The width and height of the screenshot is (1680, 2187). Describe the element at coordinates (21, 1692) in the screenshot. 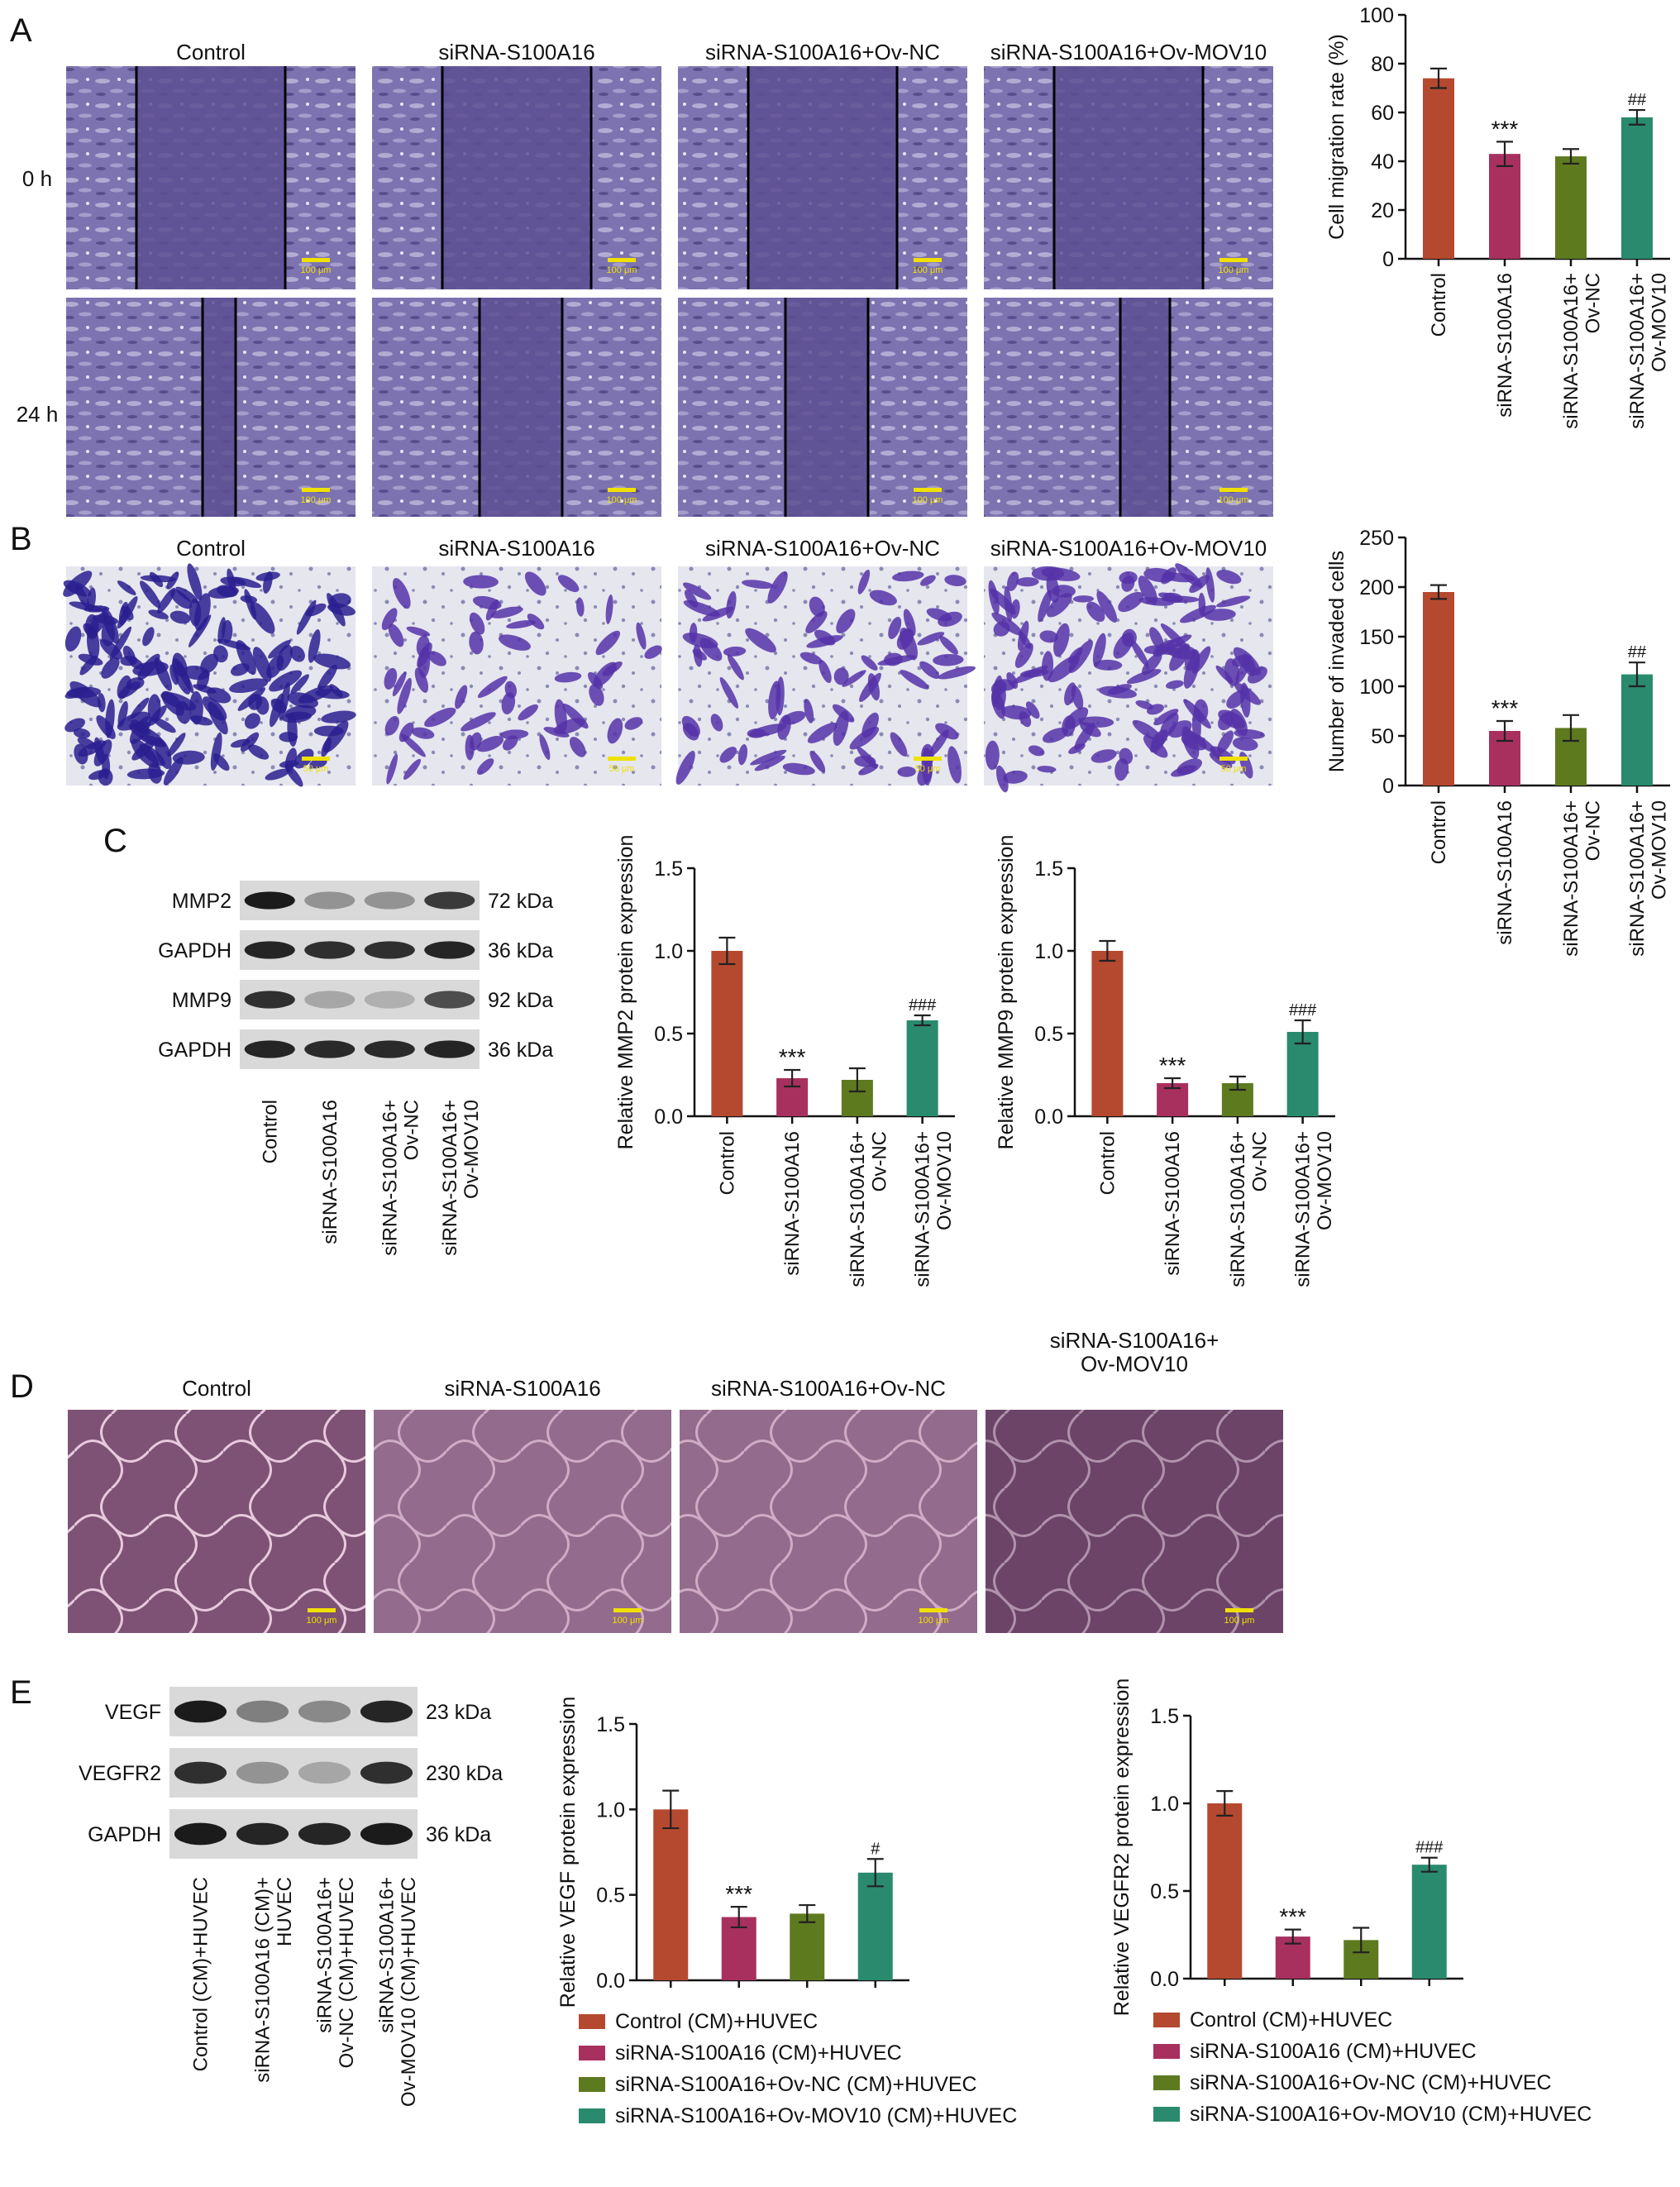

I see `panel-letter-E: E` at that location.